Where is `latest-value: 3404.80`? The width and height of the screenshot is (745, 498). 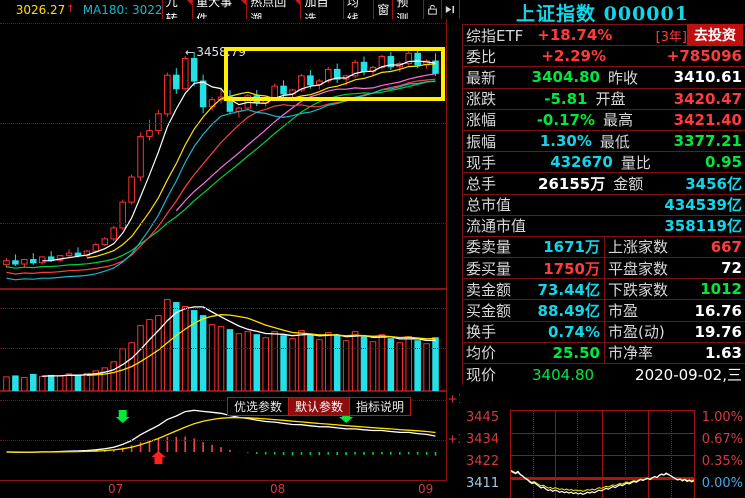
latest-value: 3404.80 is located at coordinates (565, 77).